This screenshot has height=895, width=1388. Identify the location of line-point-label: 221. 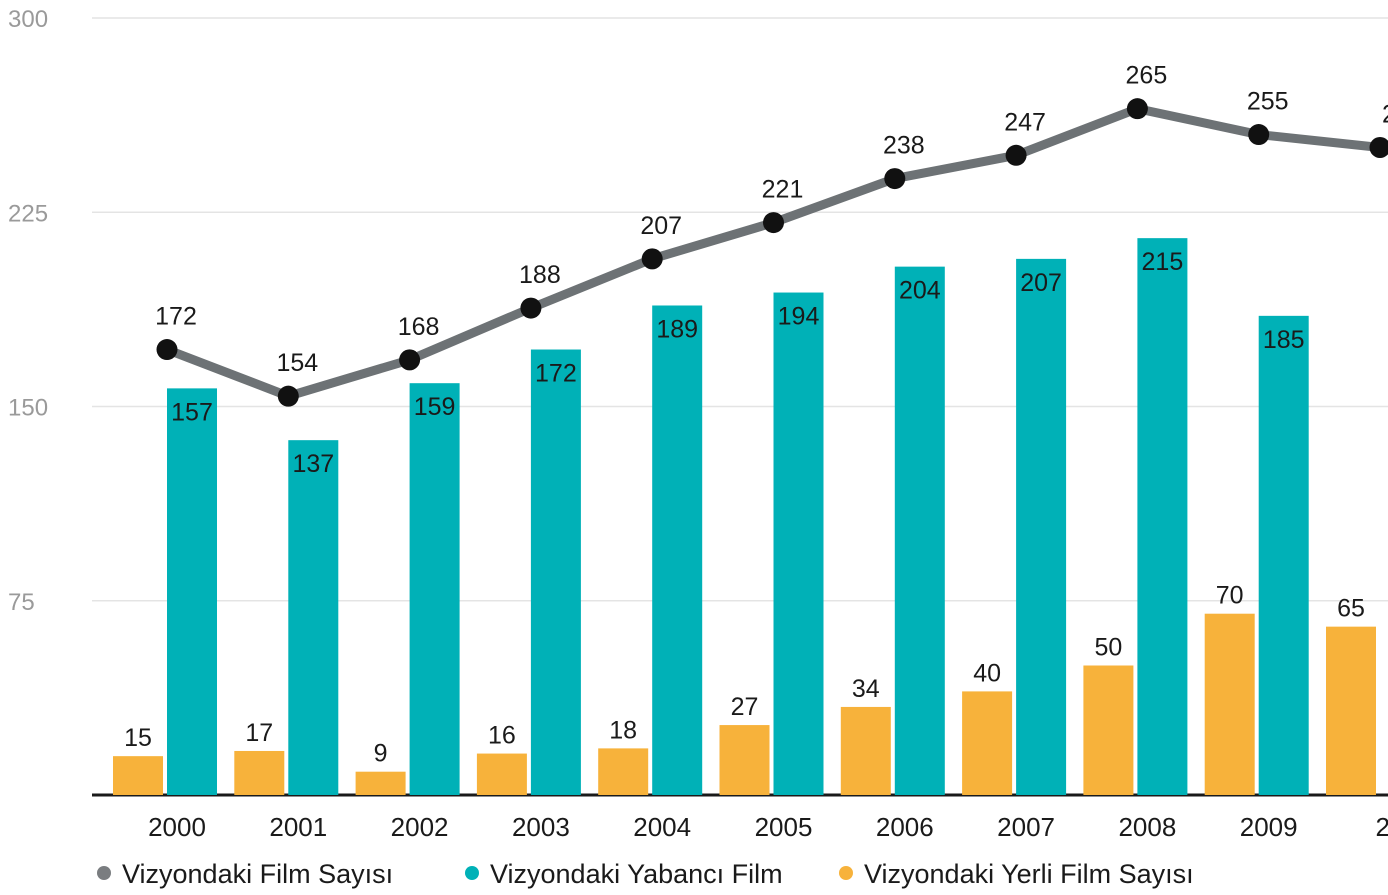
(783, 190).